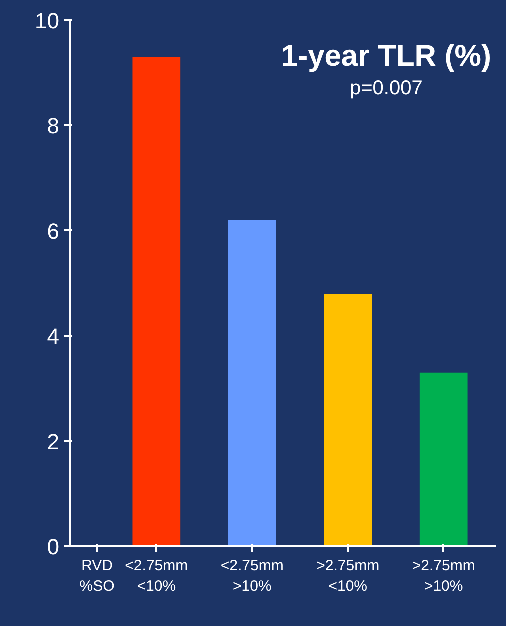 The image size is (506, 626). Describe the element at coordinates (53, 126) in the screenshot. I see `y-tick-label: 8` at that location.